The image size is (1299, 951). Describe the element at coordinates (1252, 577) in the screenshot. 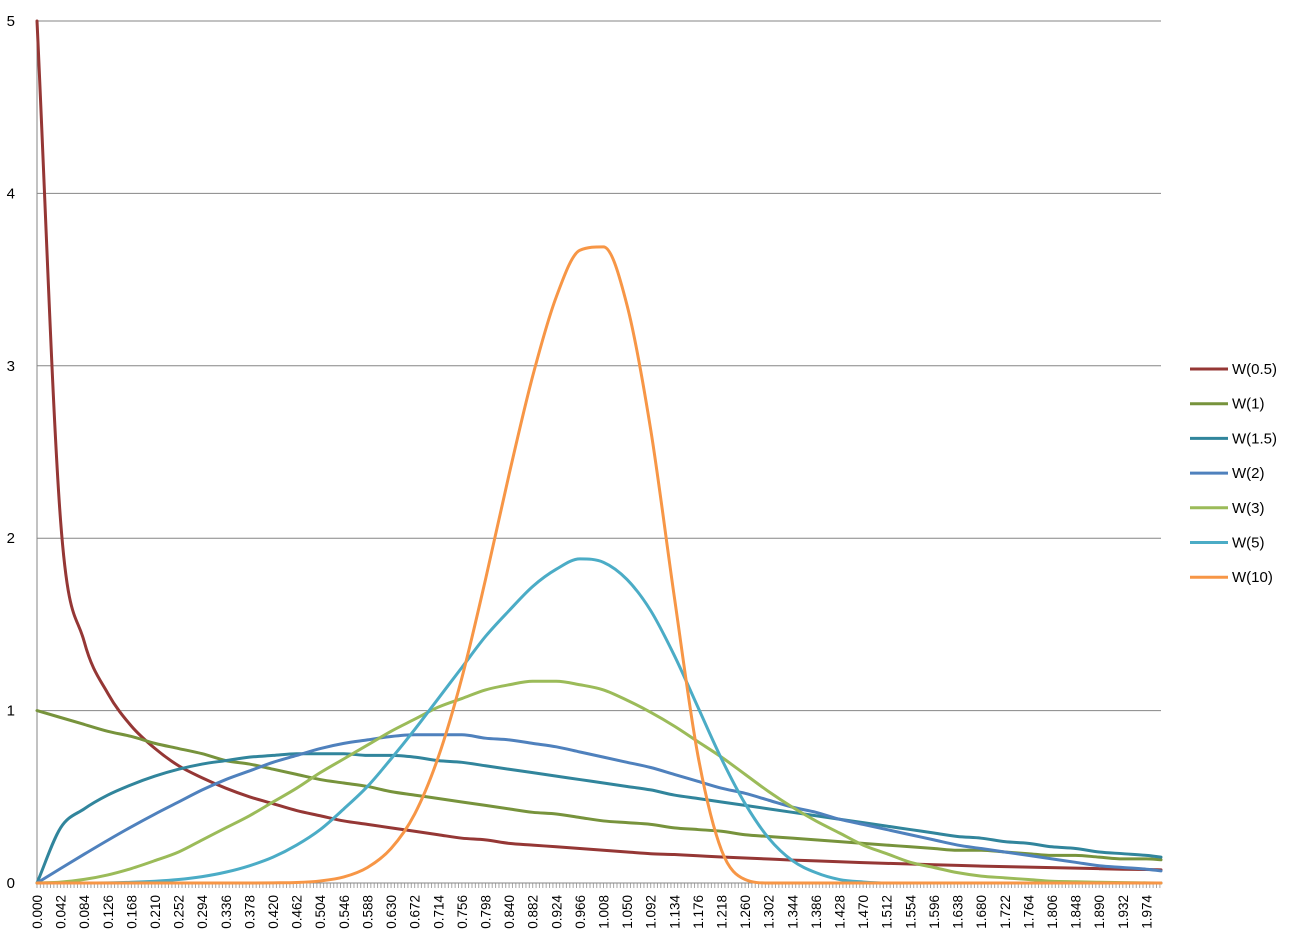

I see `legend-label: W(10)` at that location.